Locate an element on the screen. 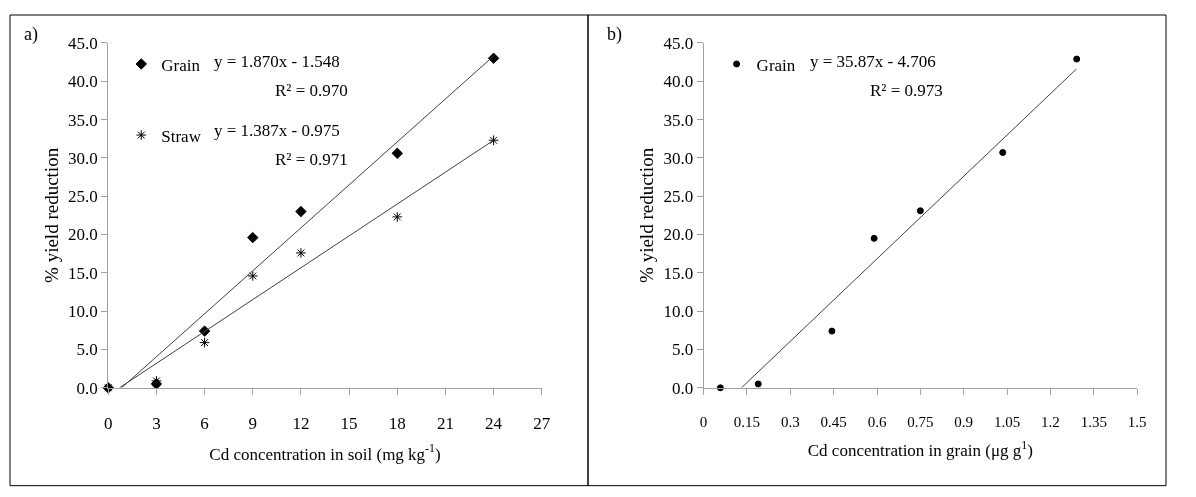 The image size is (1196, 497). x-tick-label: 6 is located at coordinates (204, 424).